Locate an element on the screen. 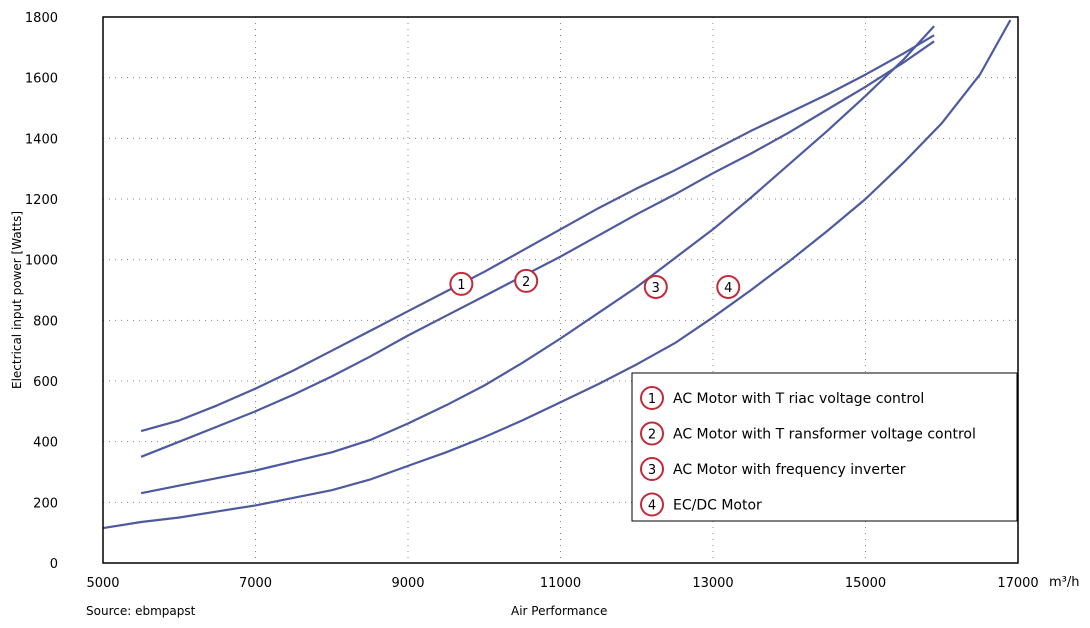  y-tick-labels: 0 200 400 600 800 1000 1200 1400 1600 1800 is located at coordinates (41, 291).